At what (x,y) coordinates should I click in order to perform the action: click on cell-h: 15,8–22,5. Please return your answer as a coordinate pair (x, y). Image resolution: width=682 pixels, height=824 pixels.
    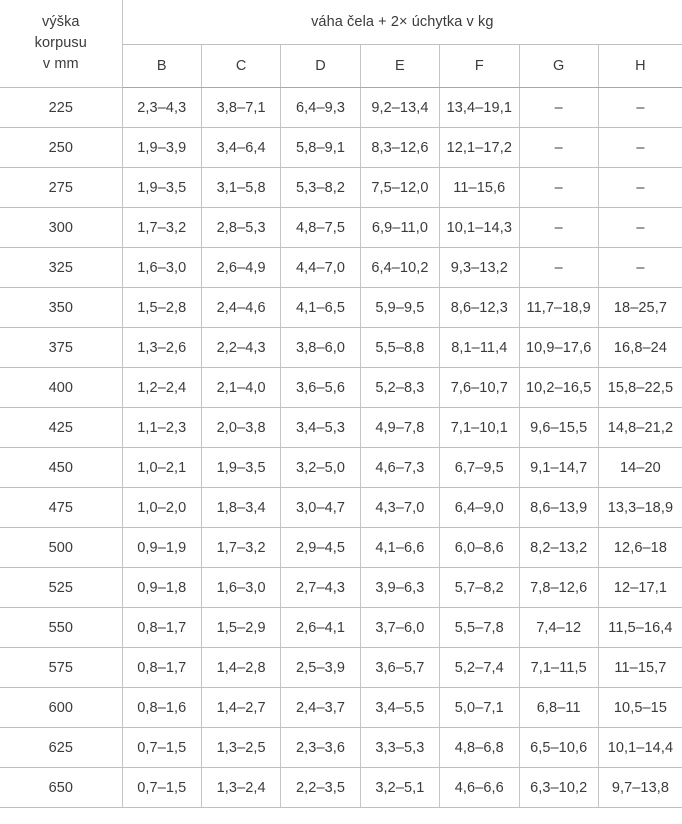
    Looking at the image, I should click on (640, 387).